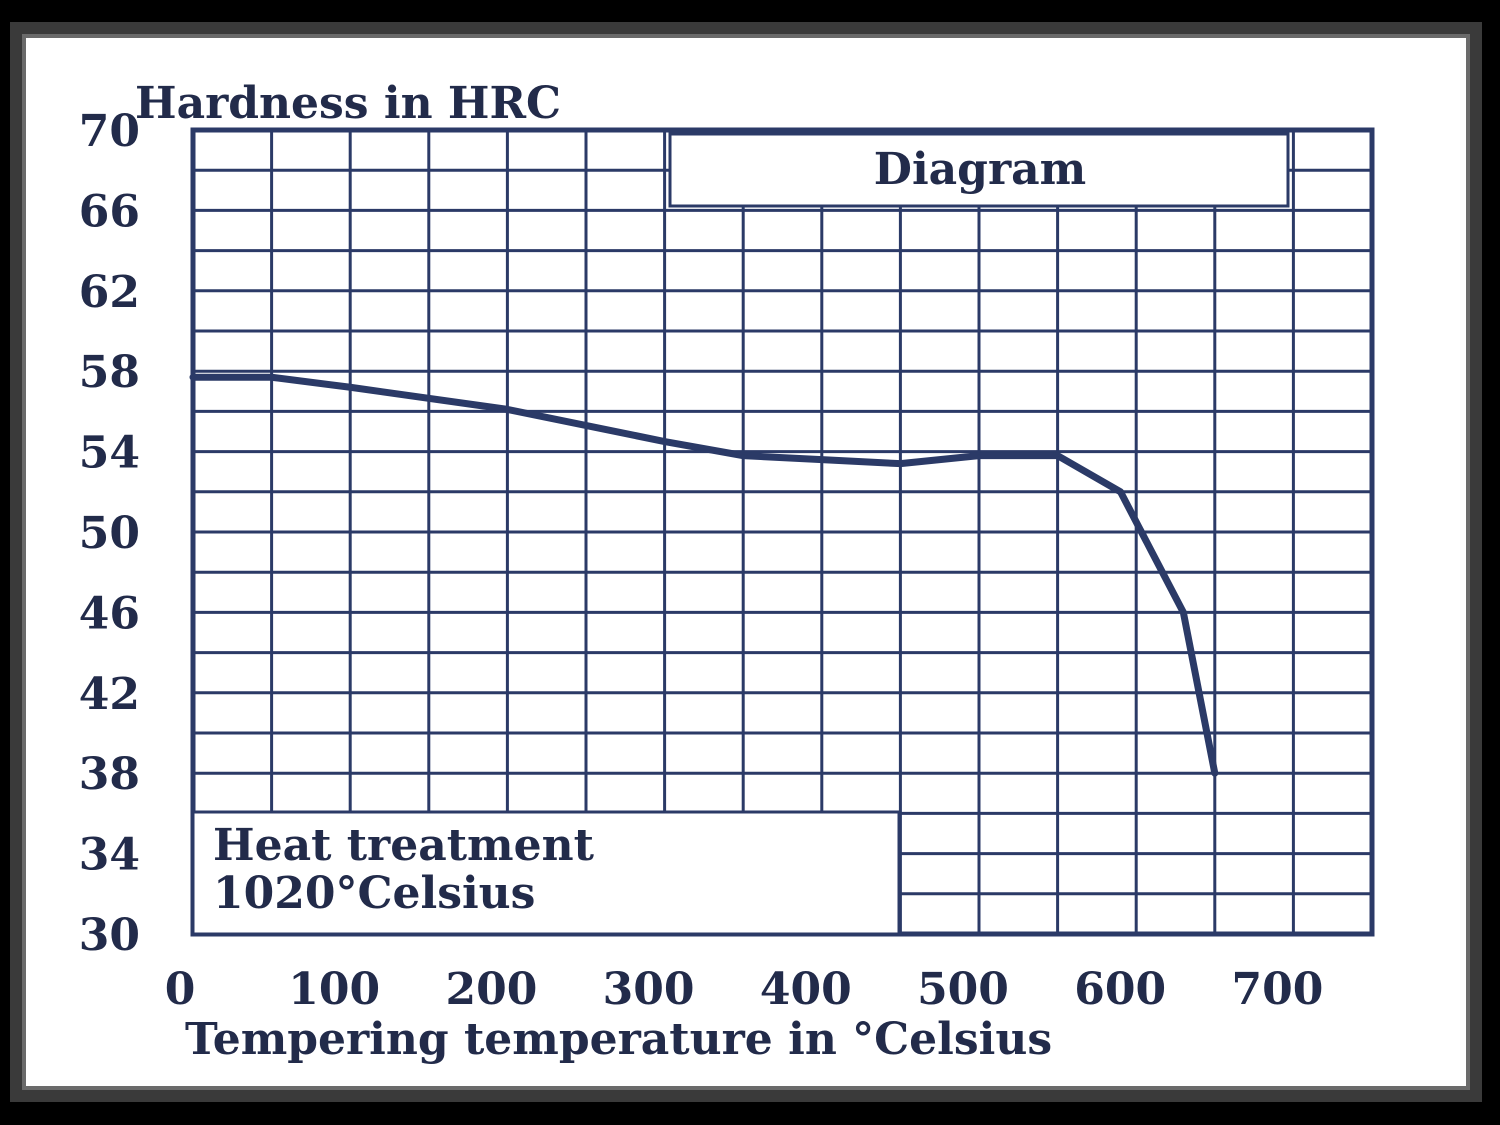 The image size is (1500, 1125). What do you see at coordinates (109, 211) in the screenshot?
I see `y-tick-label: 66` at bounding box center [109, 211].